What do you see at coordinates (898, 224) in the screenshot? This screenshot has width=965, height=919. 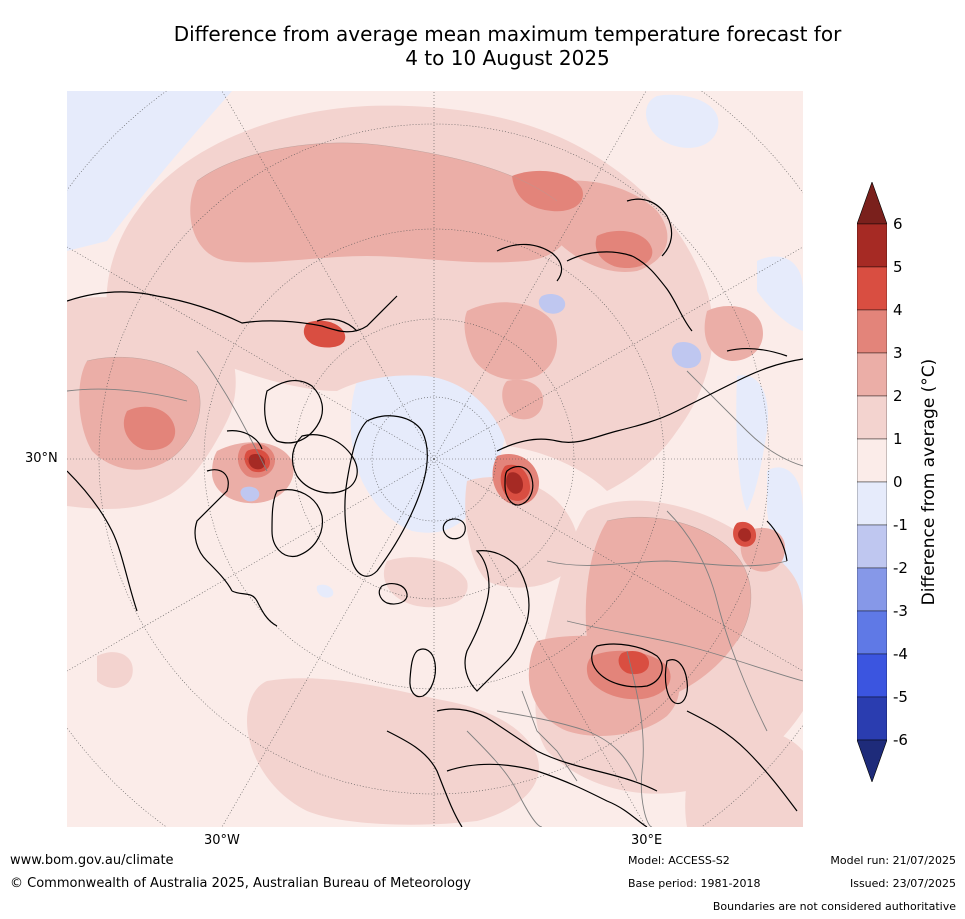 I see `colorbar-tick-label: 6` at bounding box center [898, 224].